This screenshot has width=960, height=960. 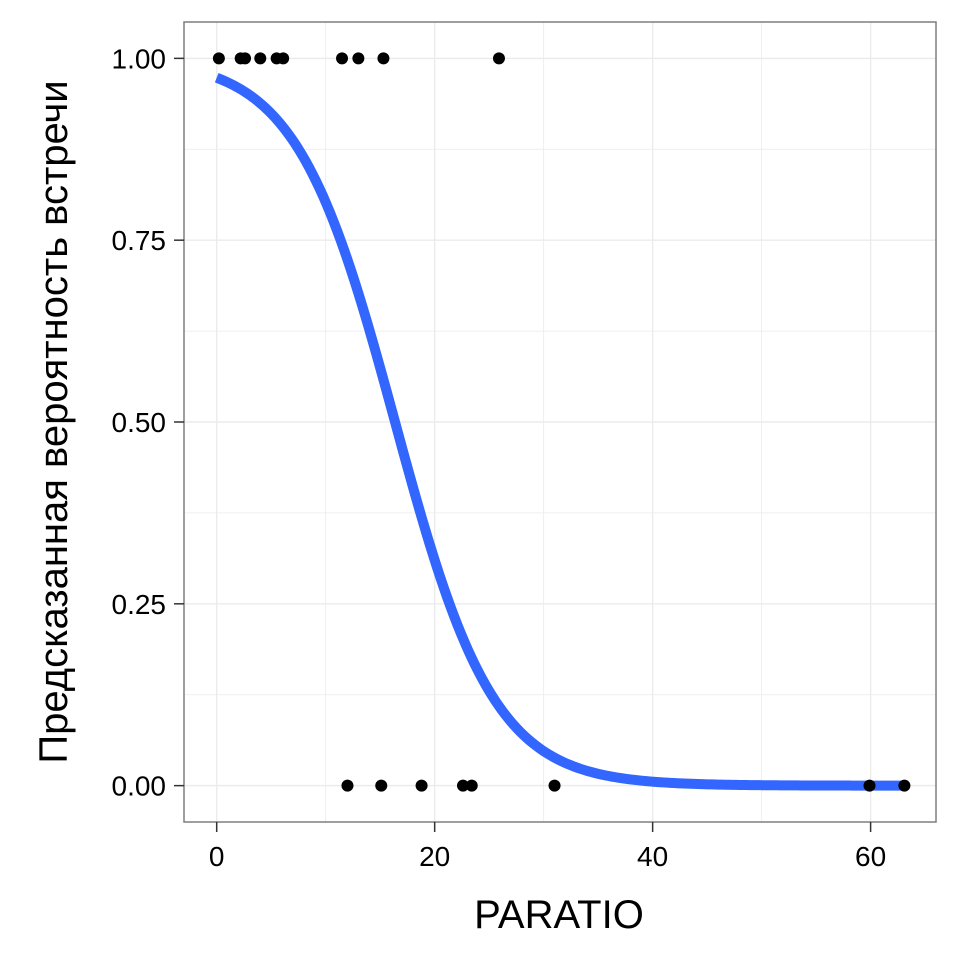 What do you see at coordinates (139, 604) in the screenshot?
I see `y-tick-label-1: 0.25` at bounding box center [139, 604].